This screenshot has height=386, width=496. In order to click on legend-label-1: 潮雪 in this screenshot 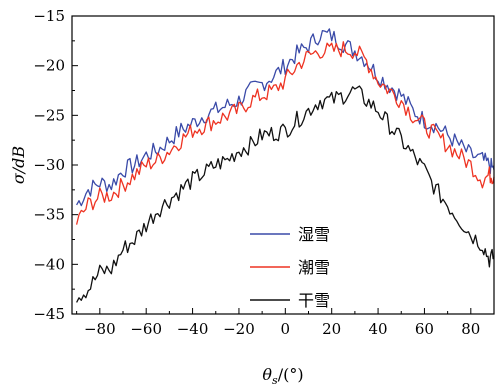, I will do `click(314, 267)`.